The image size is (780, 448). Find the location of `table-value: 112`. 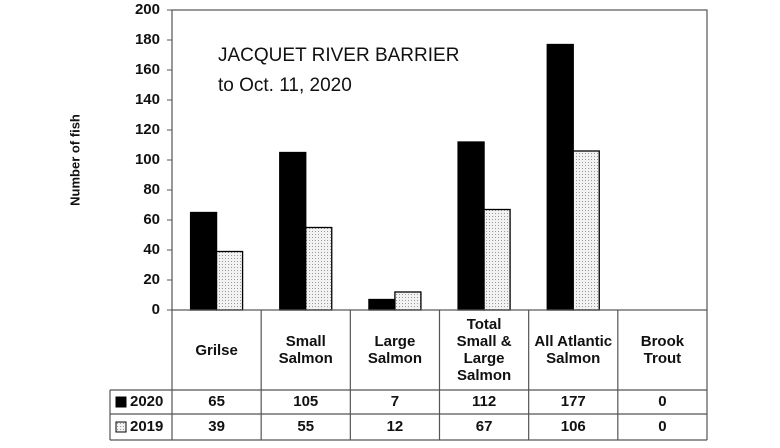

table-value: 112 is located at coordinates (484, 401).